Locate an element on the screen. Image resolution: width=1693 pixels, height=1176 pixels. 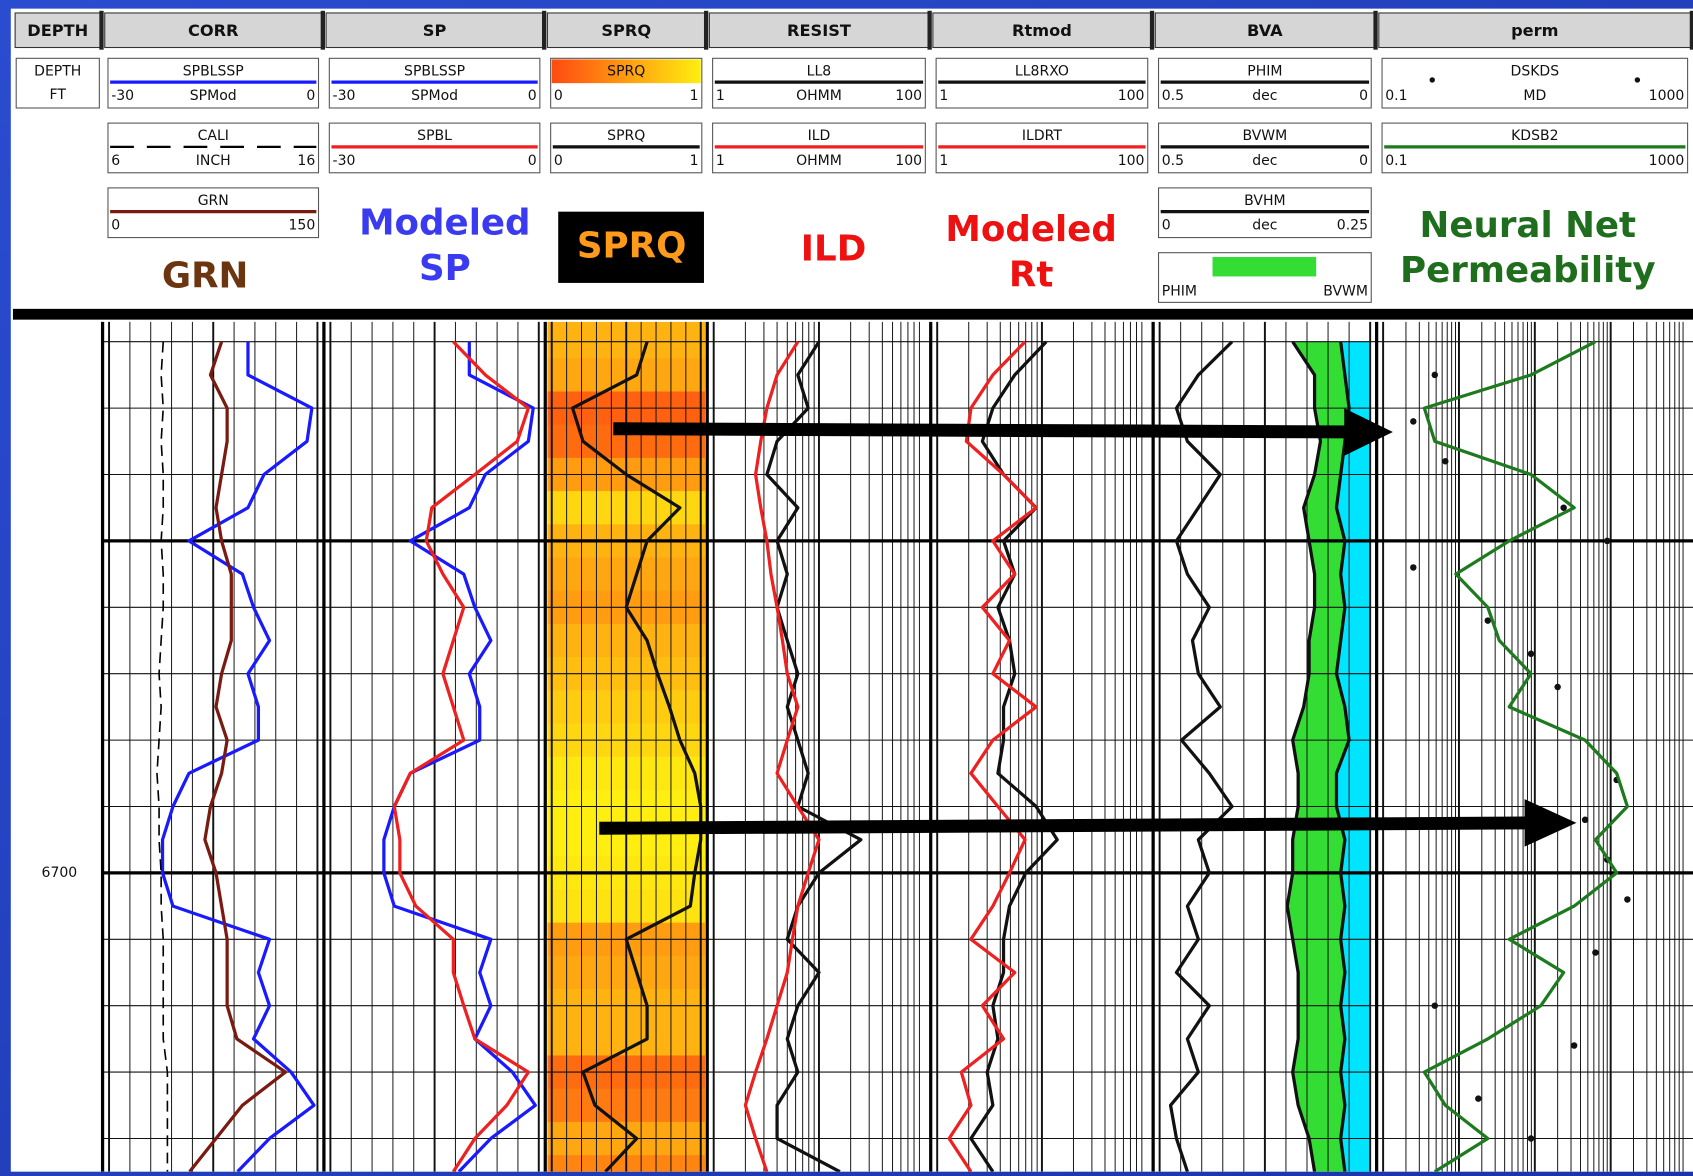
annotation: SPRQ is located at coordinates (631, 245).